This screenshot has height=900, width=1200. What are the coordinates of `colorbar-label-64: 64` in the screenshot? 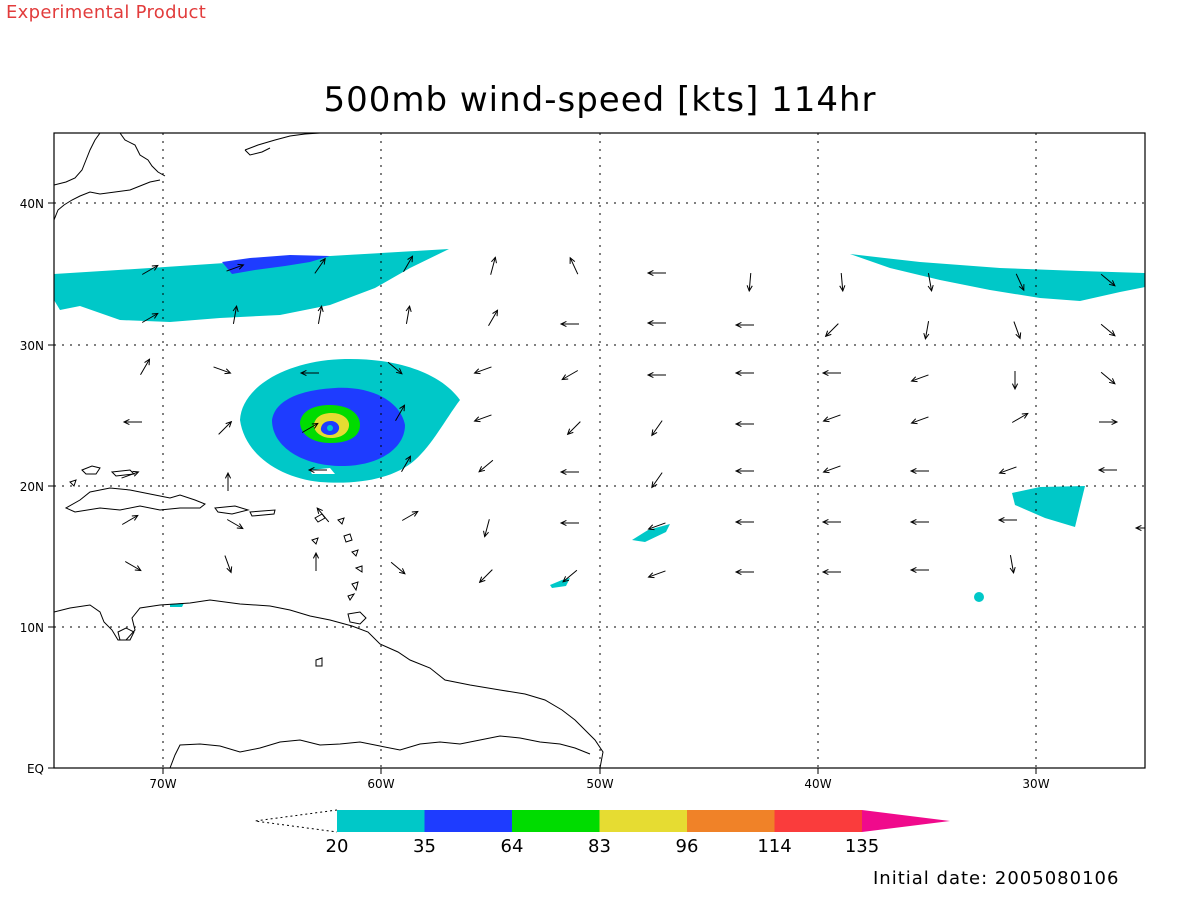 It's located at (512, 846).